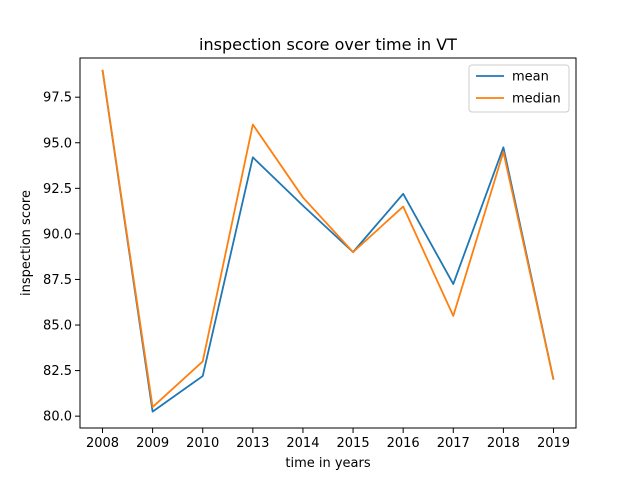 This screenshot has height=480, width=640. Describe the element at coordinates (503, 443) in the screenshot. I see `x-tick-label: 2018` at that location.